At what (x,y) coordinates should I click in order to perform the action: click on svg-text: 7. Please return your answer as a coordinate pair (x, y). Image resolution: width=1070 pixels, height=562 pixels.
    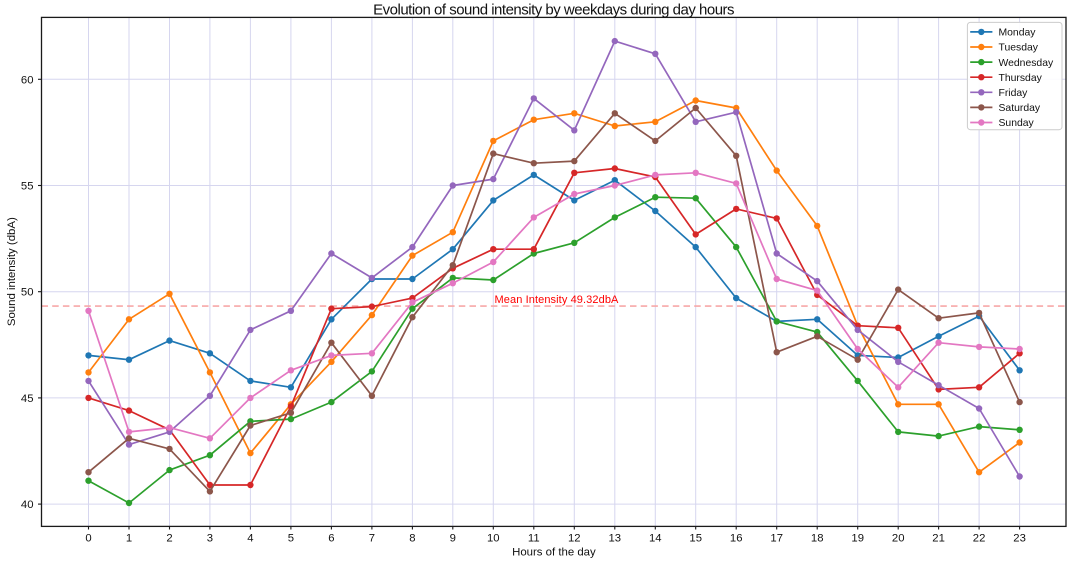
    Looking at the image, I should click on (372, 539).